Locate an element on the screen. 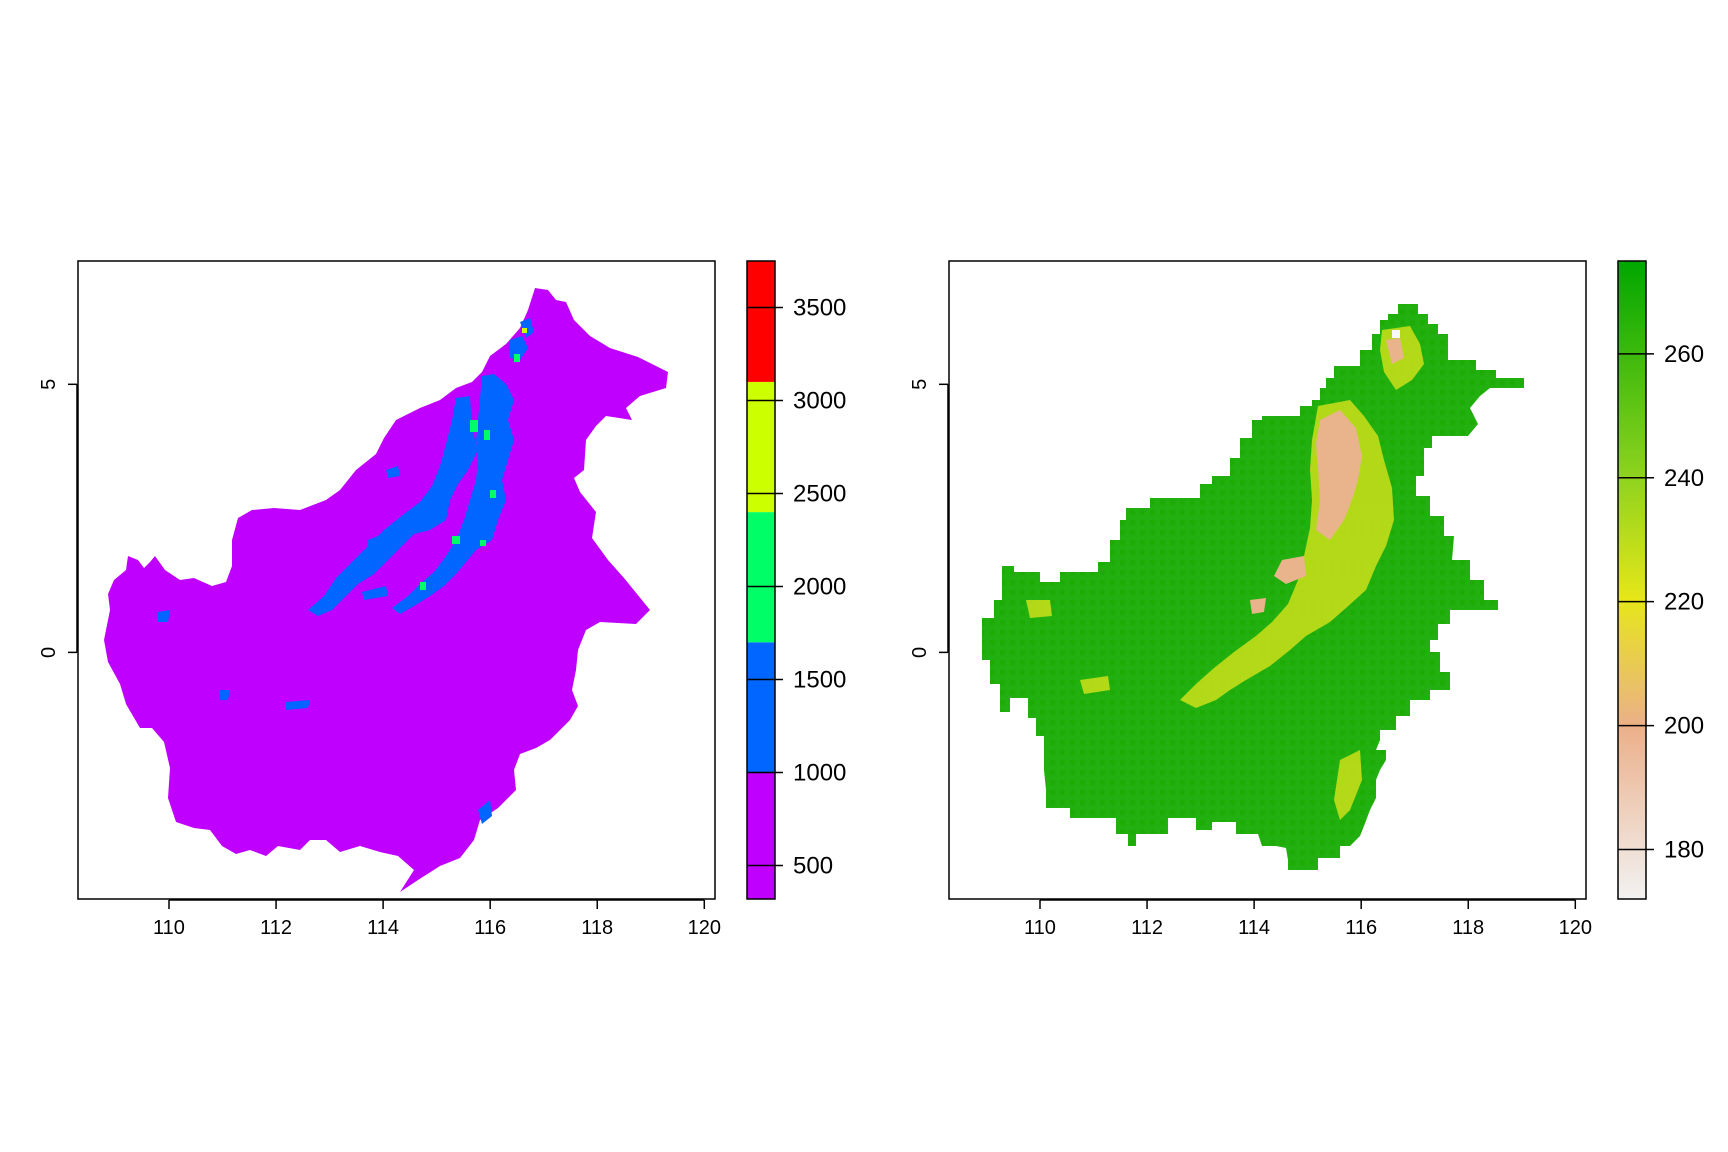 Image resolution: width=1728 pixels, height=1152 pixels. peak-yellow-zones is located at coordinates (524, 330).